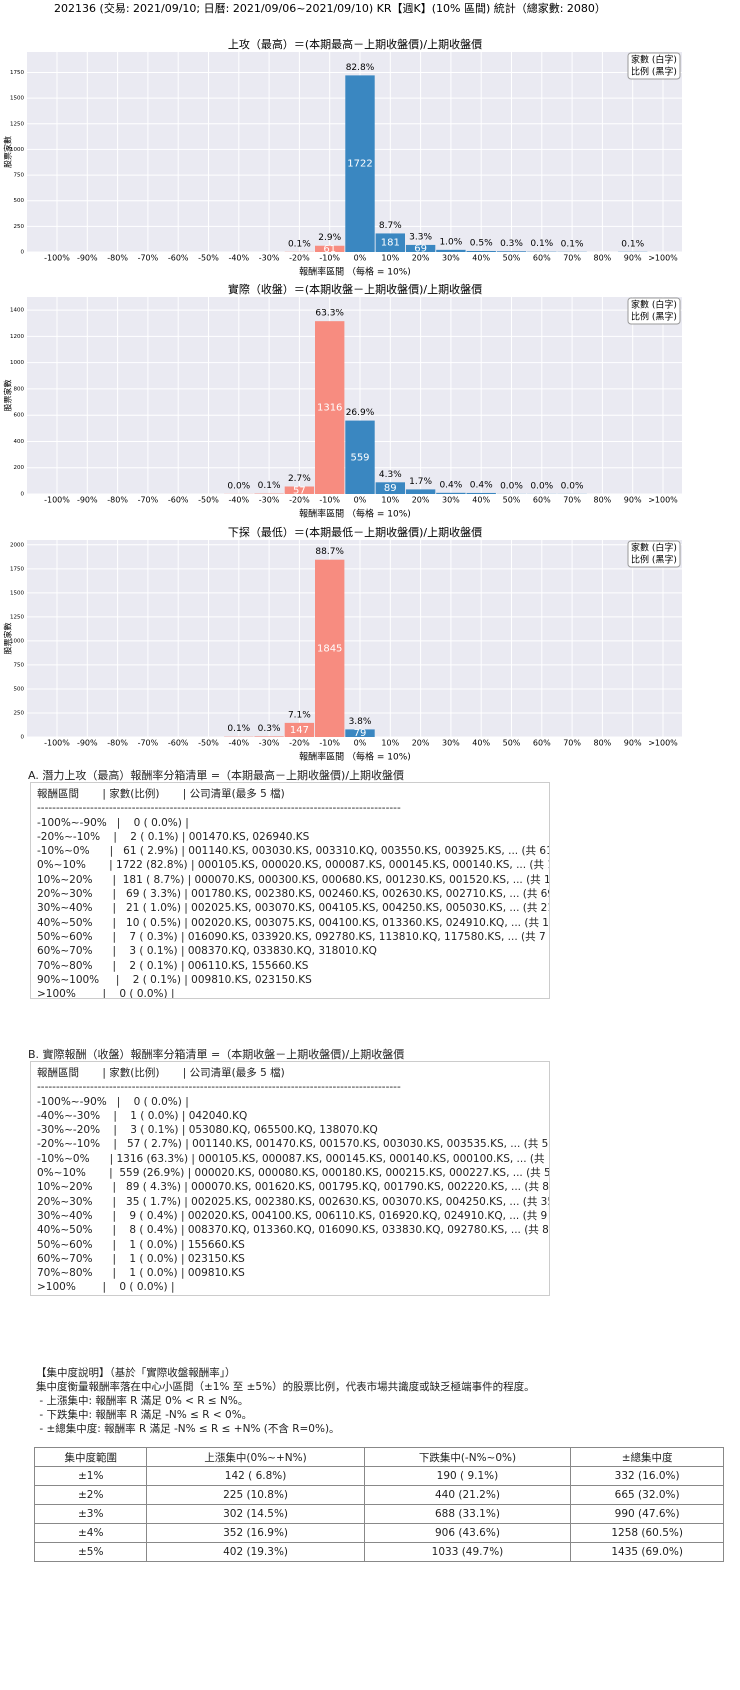  What do you see at coordinates (161, 1073) in the screenshot?
I see `list-line: 報酬區間 | 家數(比例) | 公司清單(最多 5 檔)` at bounding box center [161, 1073].